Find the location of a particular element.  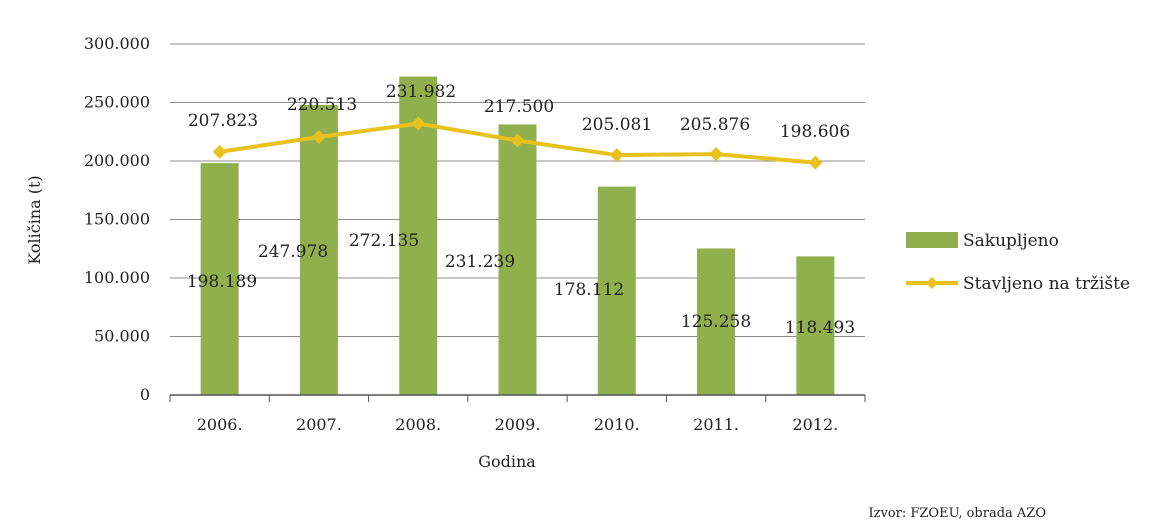

x-tick-label: 2007. is located at coordinates (319, 424).